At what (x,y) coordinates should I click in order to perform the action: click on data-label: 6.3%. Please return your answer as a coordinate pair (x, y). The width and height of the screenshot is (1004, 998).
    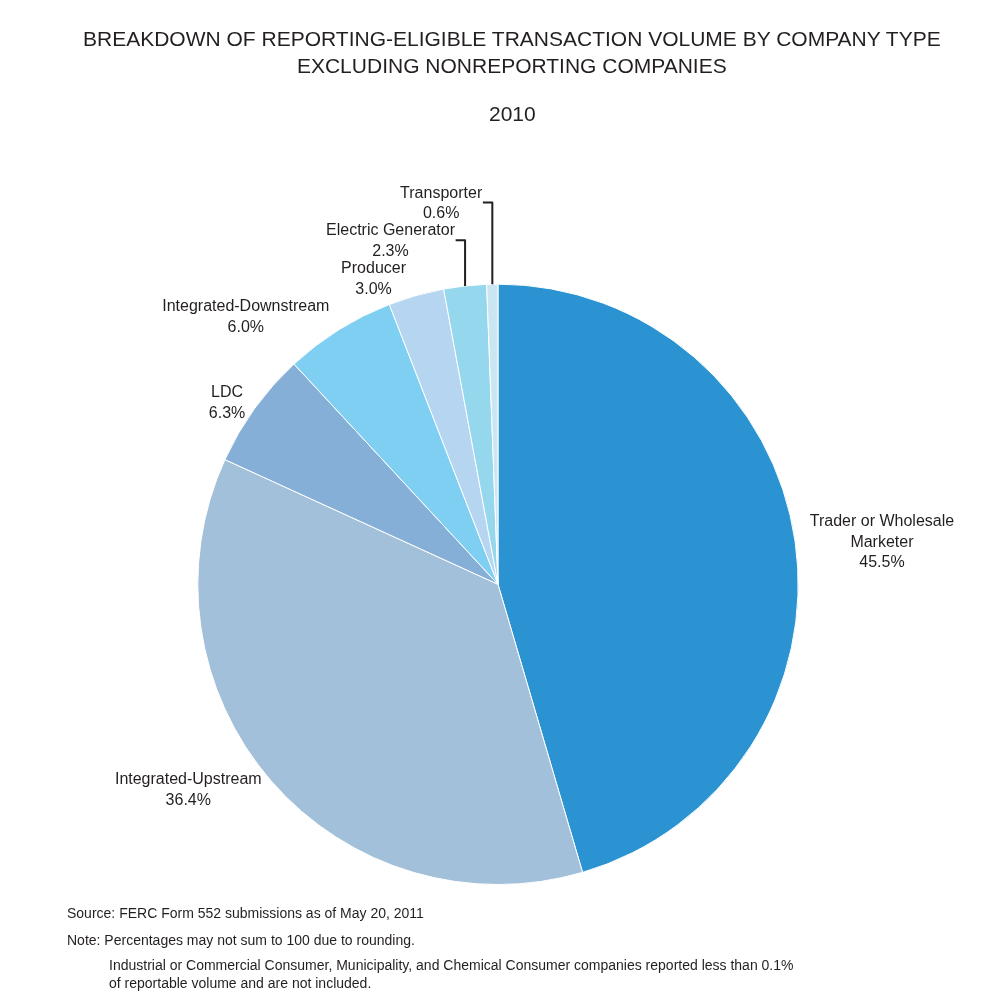
    Looking at the image, I should click on (227, 412).